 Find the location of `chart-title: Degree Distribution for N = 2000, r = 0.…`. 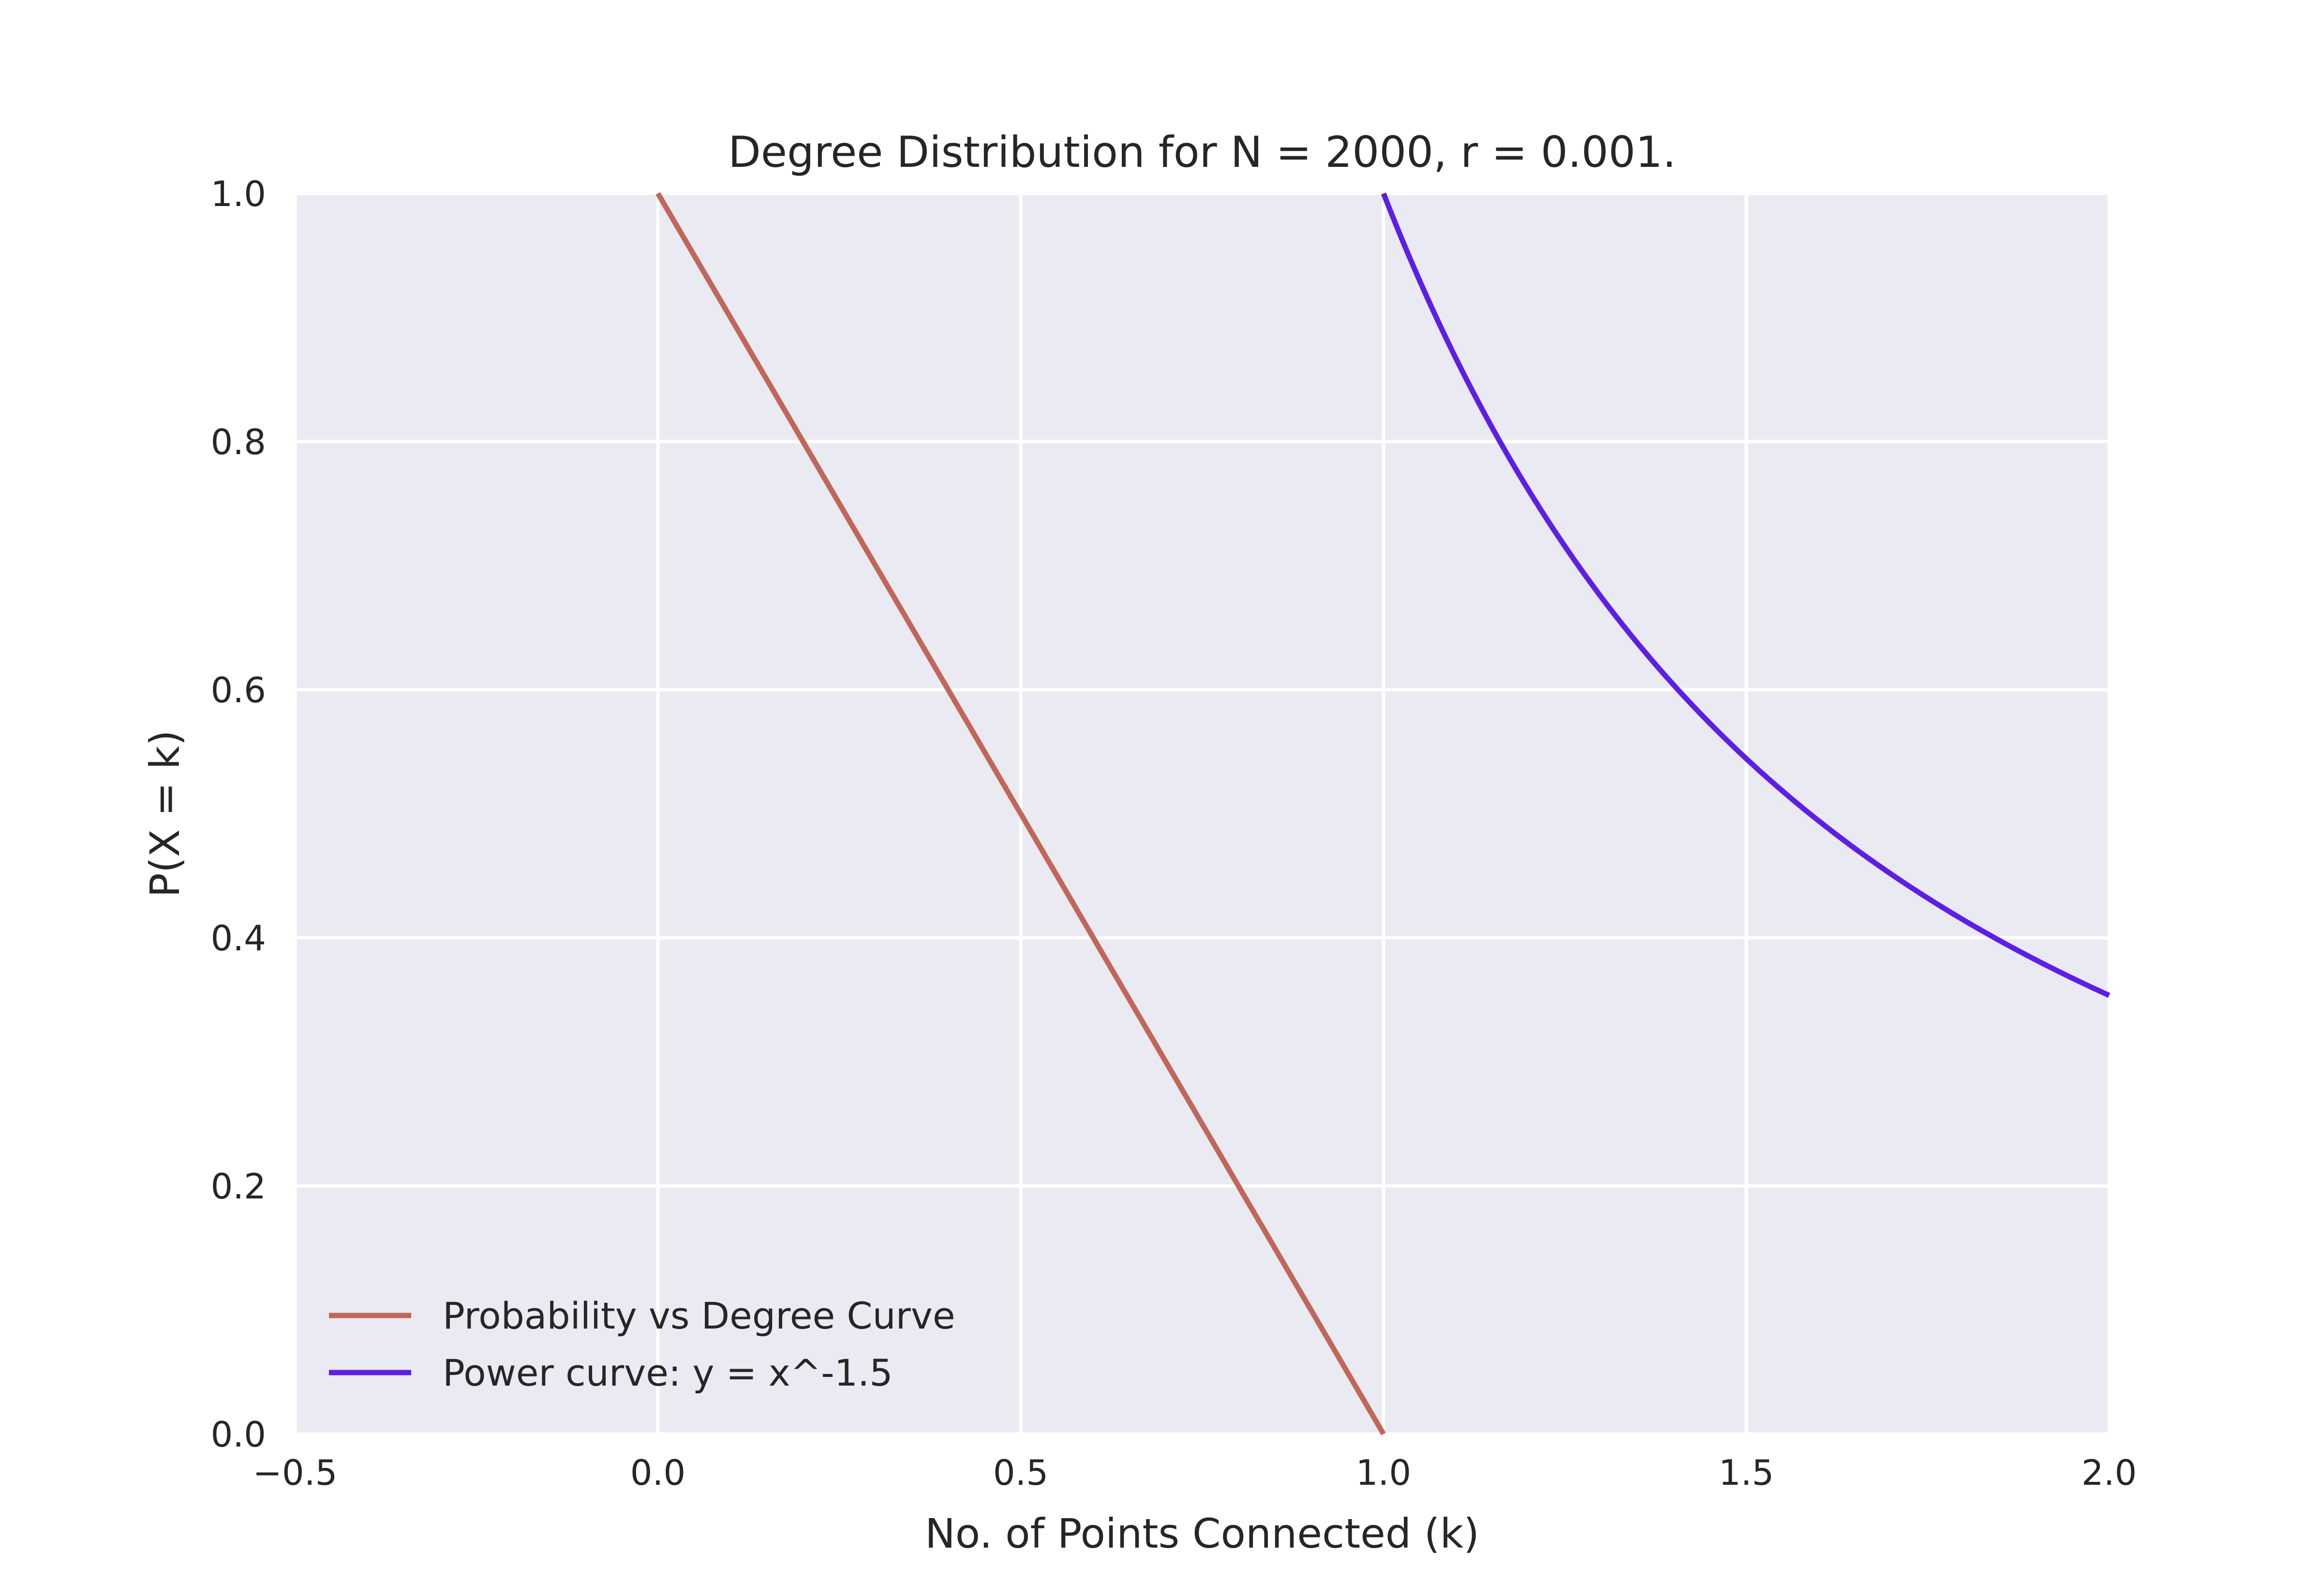

chart-title: Degree Distribution for N = 2000, r = 0.… is located at coordinates (1202, 152).